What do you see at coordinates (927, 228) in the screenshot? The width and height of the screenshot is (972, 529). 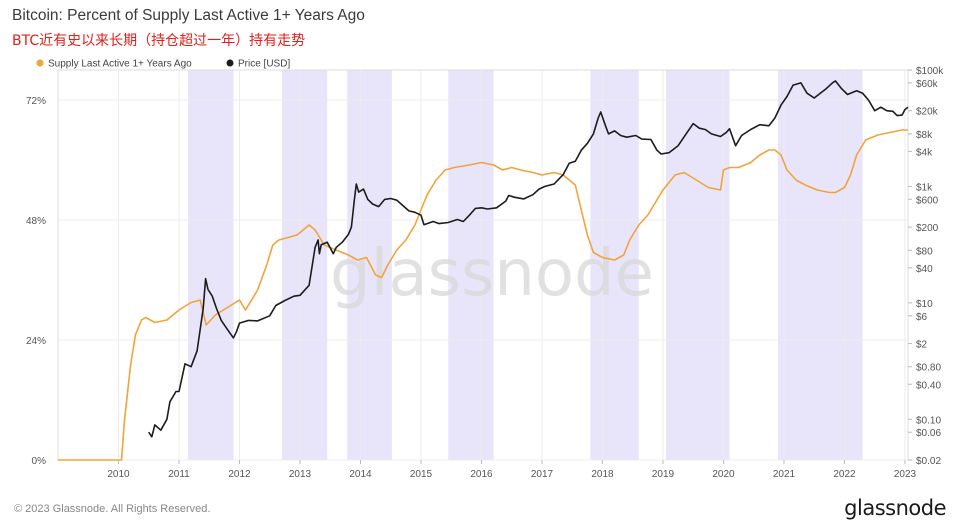 I see `y-right-tick-label: $200` at bounding box center [927, 228].